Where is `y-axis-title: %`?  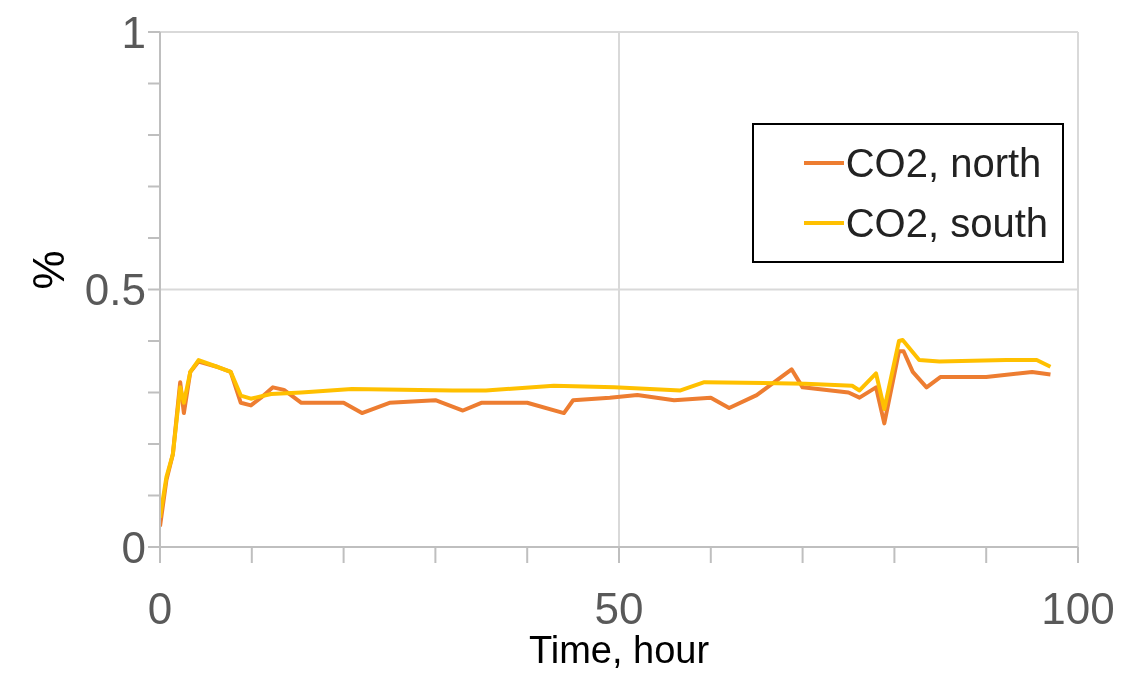 y-axis-title: % is located at coordinates (48, 270).